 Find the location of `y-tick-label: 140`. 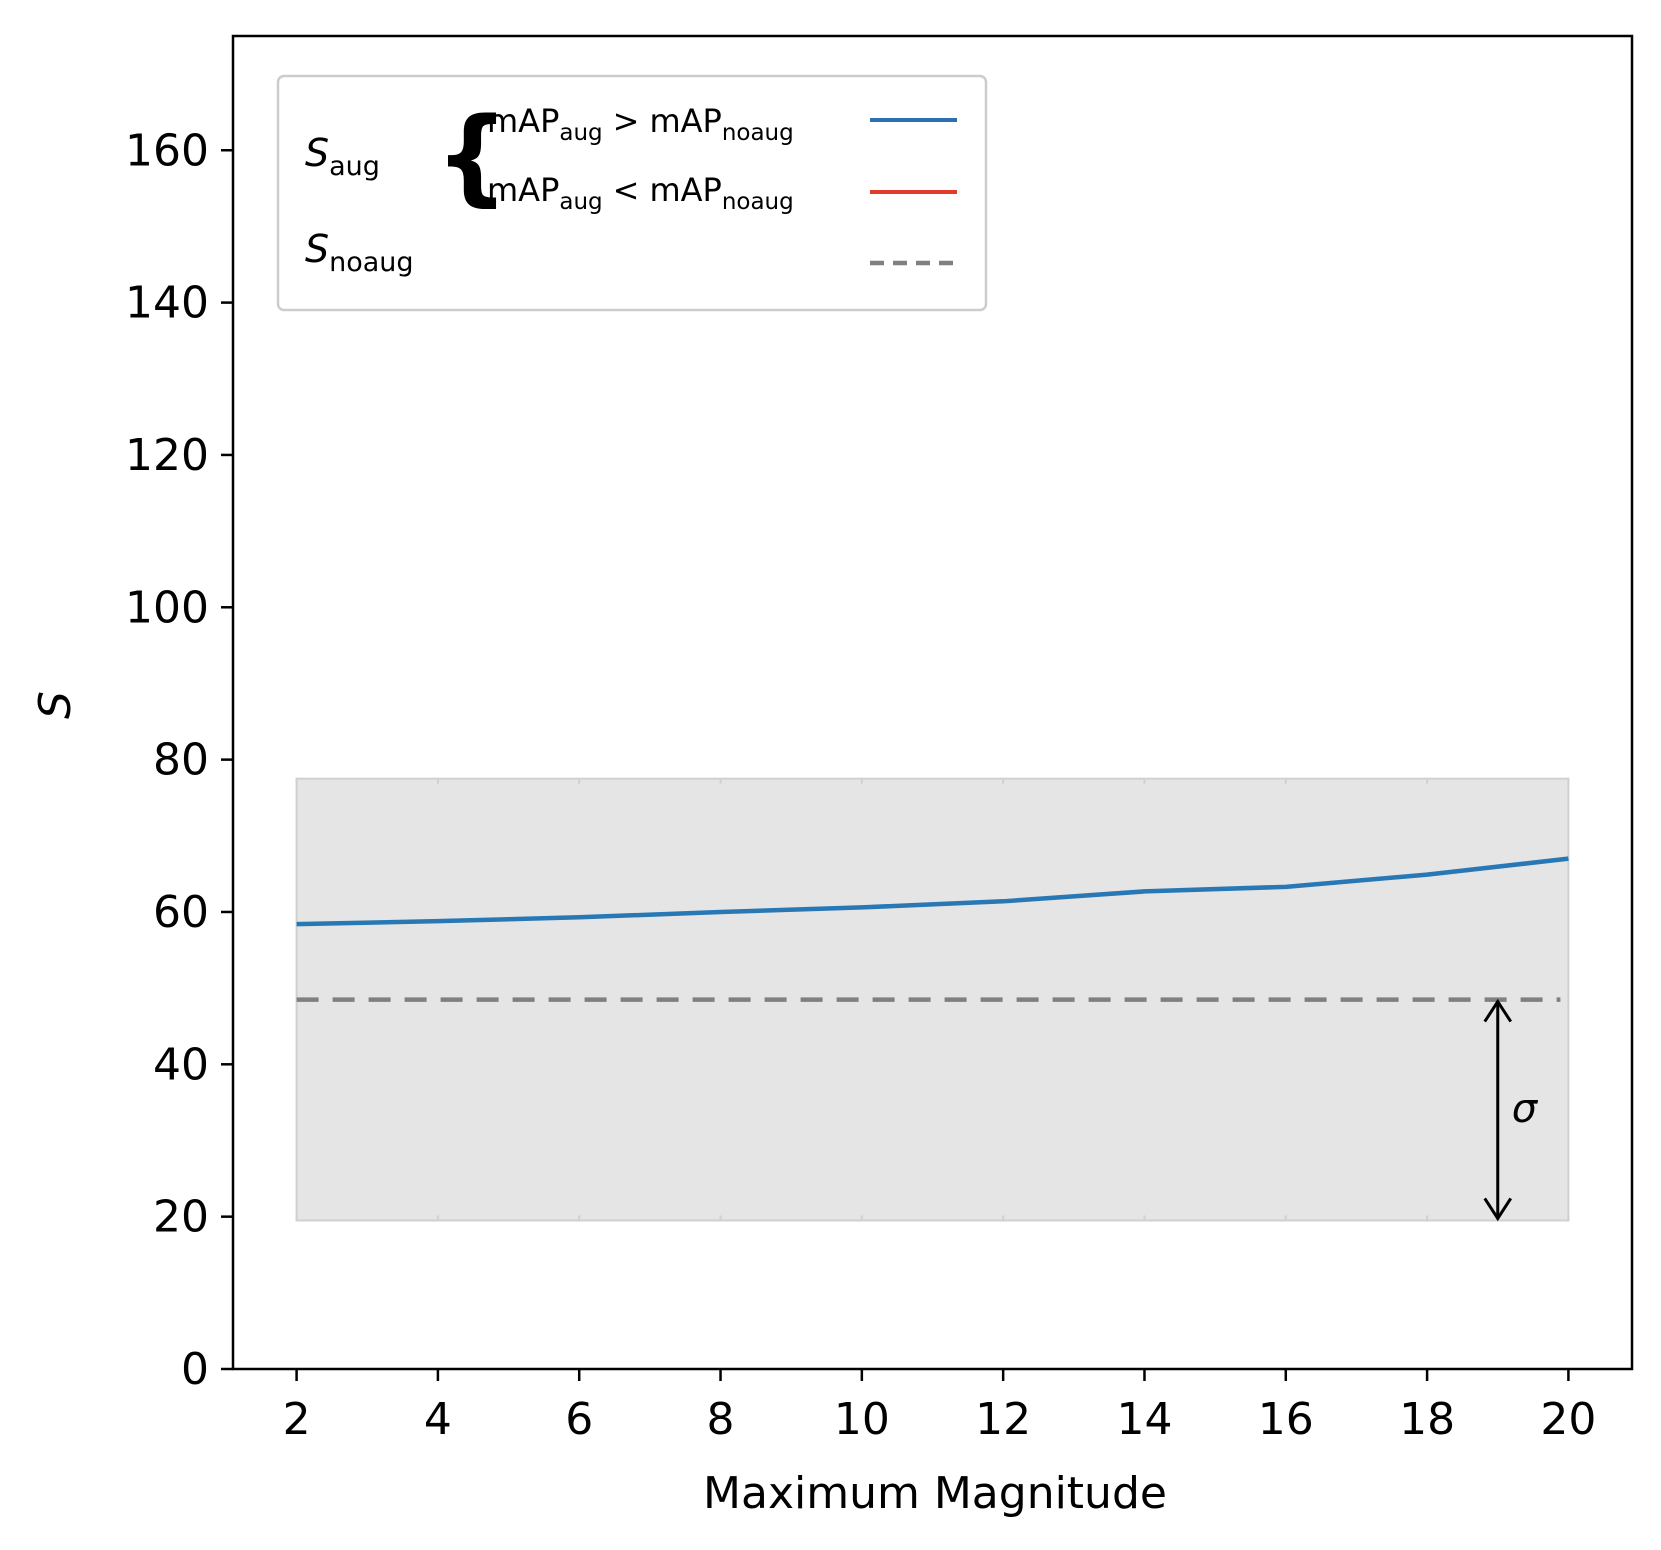

y-tick-label: 140 is located at coordinates (167, 303).